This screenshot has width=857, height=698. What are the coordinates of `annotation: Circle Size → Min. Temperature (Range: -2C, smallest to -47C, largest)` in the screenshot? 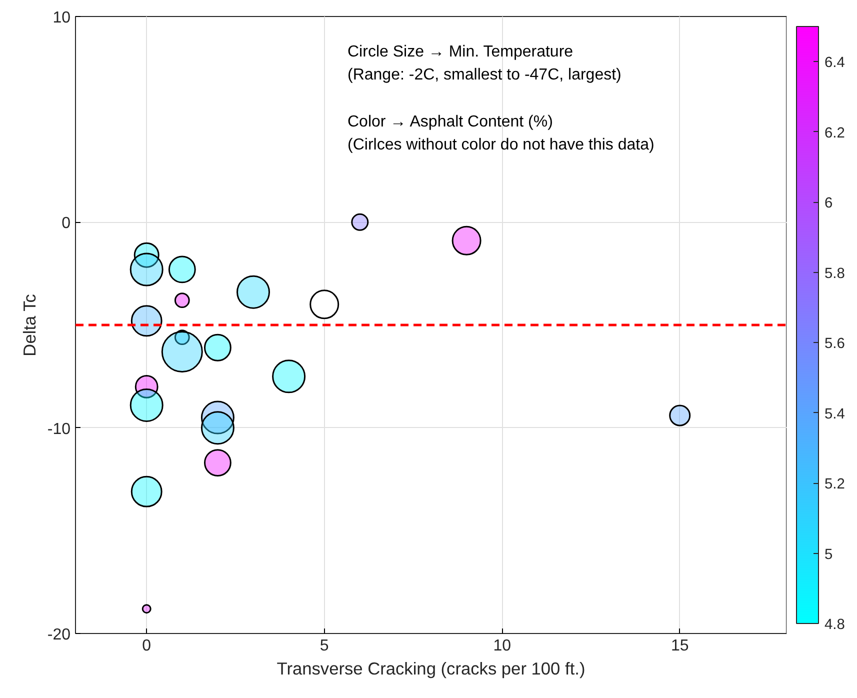 It's located at (485, 64).